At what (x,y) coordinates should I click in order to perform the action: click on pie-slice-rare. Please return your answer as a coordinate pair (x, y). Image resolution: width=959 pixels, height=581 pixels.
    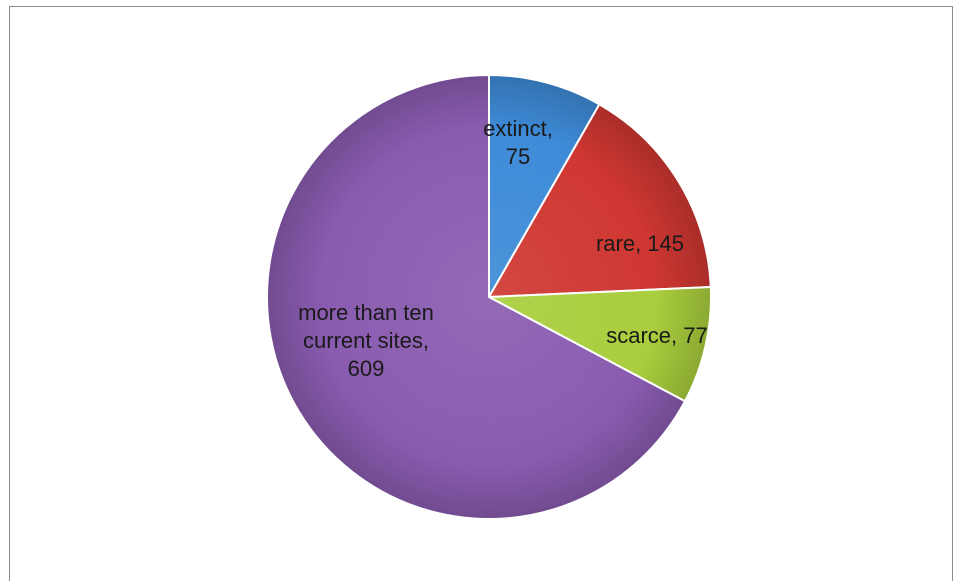
    Looking at the image, I should click on (600, 200).